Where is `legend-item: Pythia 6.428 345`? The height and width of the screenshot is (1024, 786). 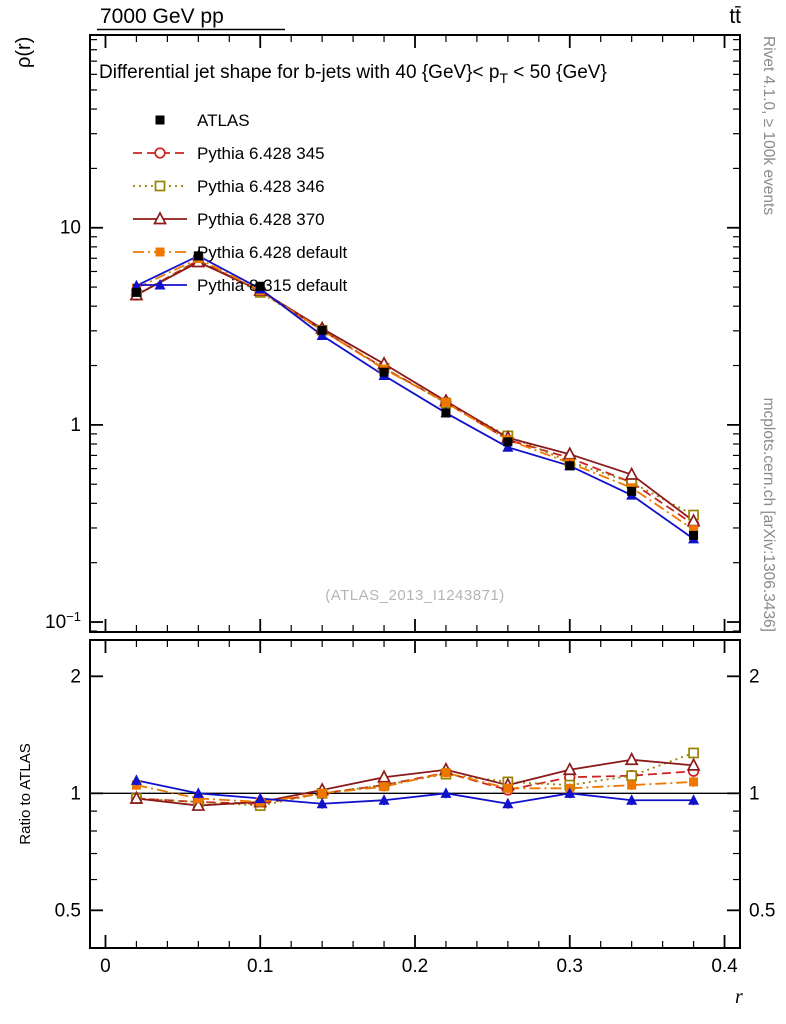 legend-item: Pythia 6.428 345 is located at coordinates (229, 153).